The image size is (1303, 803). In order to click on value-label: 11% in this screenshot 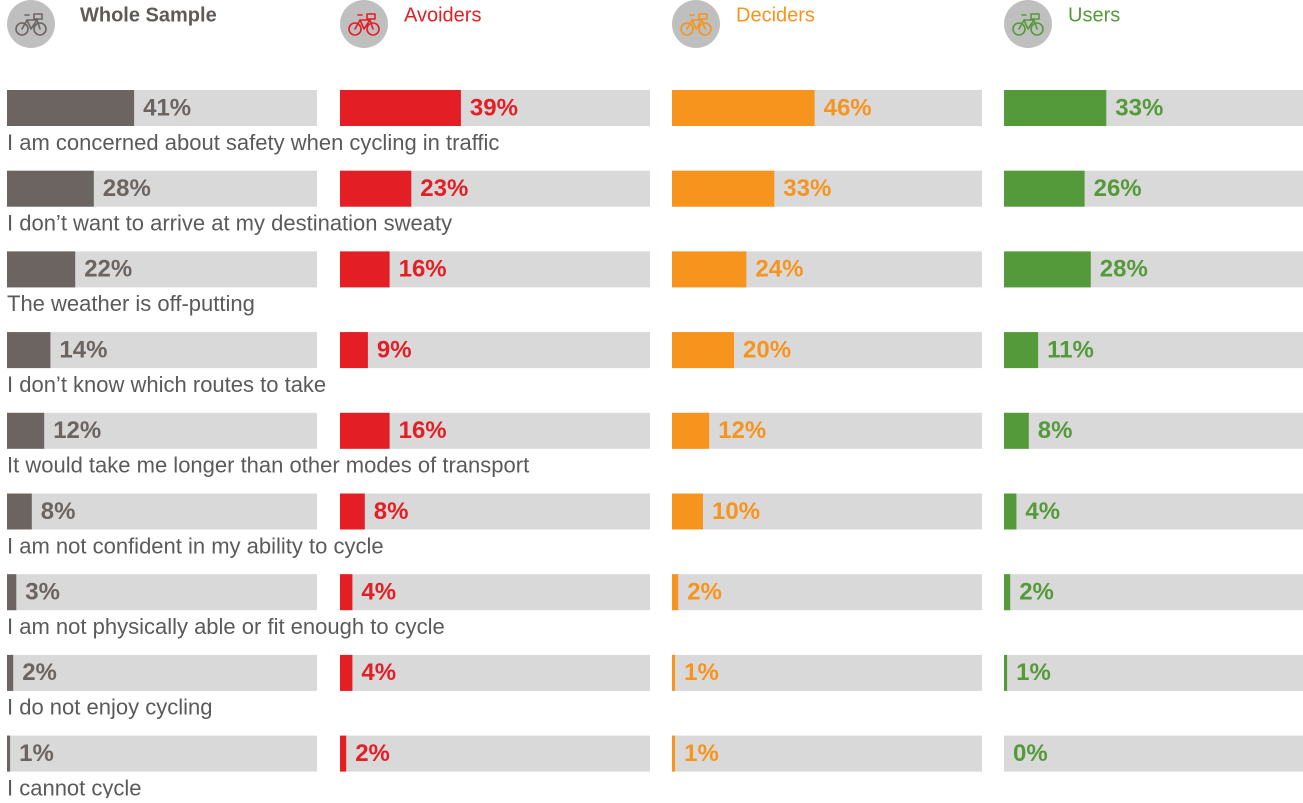, I will do `click(1070, 349)`.